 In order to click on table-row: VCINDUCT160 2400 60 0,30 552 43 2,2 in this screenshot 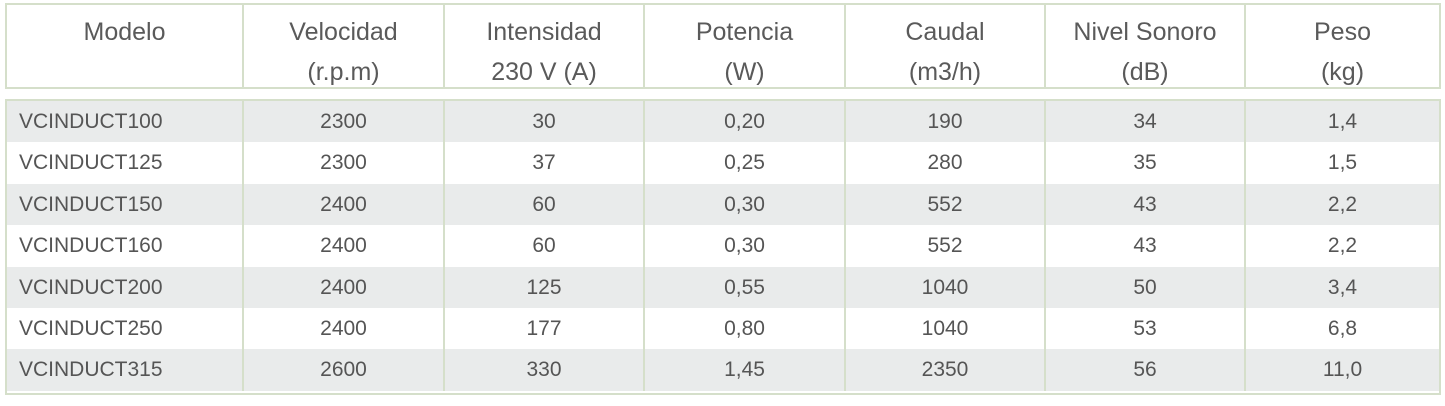, I will do `click(723, 246)`.